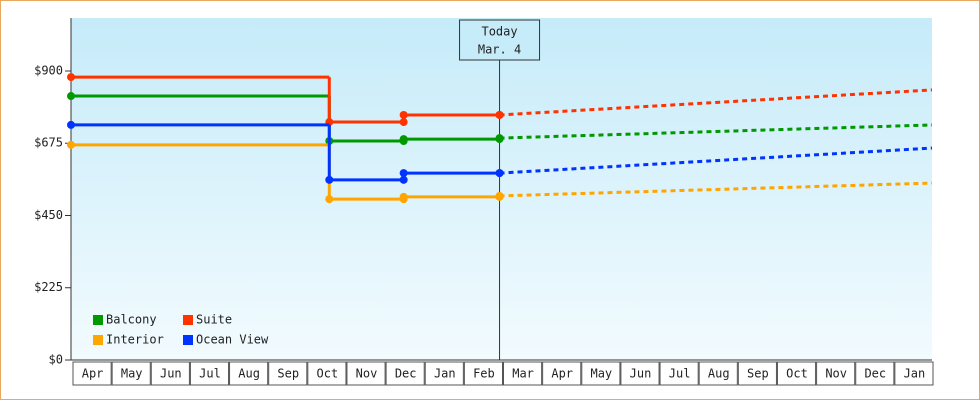 The height and width of the screenshot is (400, 980). I want to click on annotation-date: Mar. 4, so click(499, 50).